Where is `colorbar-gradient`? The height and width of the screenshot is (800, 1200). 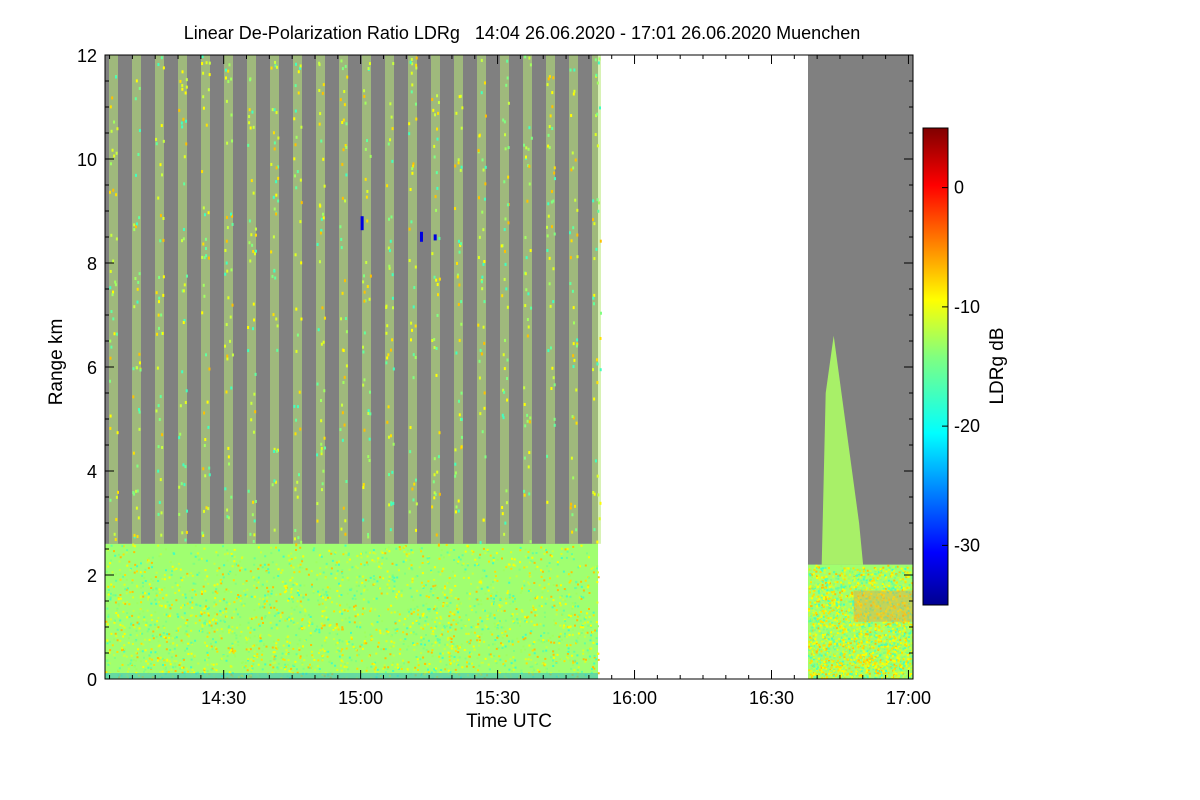 colorbar-gradient is located at coordinates (935, 366).